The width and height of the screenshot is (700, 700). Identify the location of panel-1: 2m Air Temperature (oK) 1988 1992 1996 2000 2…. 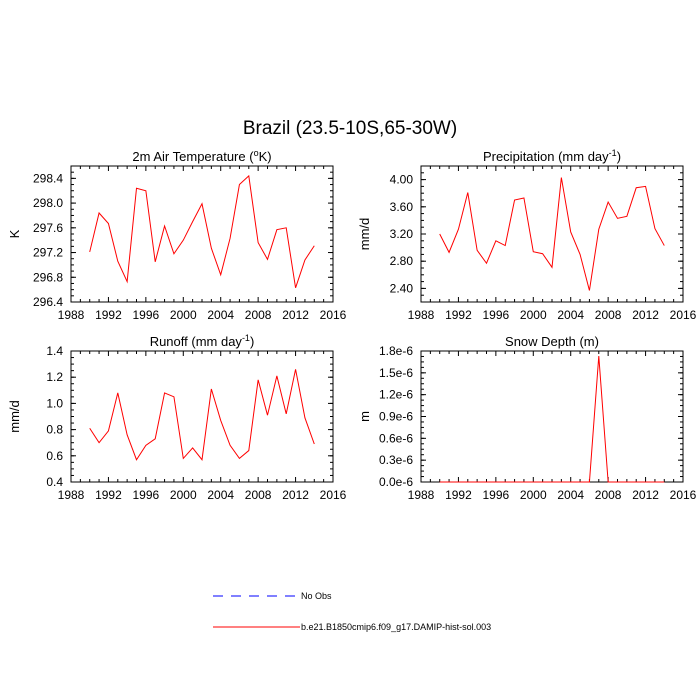
(177, 235).